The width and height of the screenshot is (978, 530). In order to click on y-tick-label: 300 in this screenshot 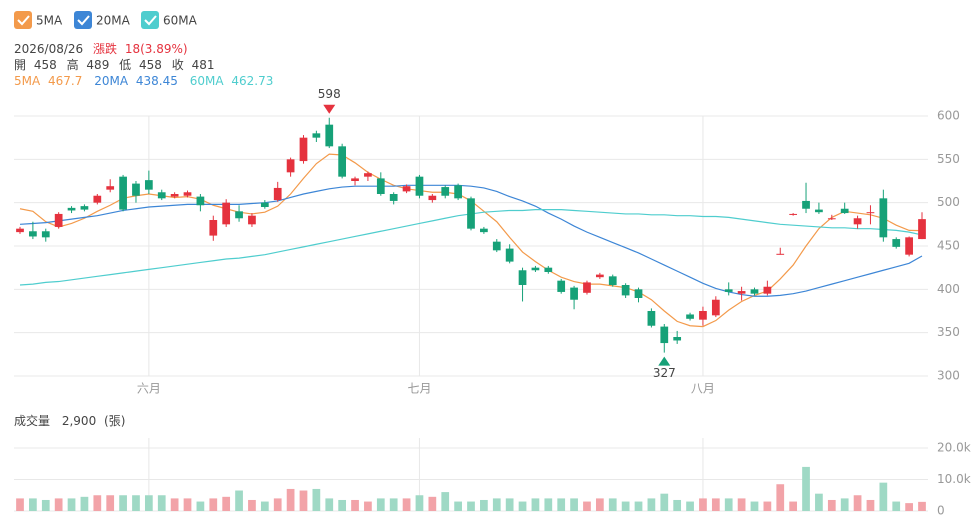, I will do `click(948, 376)`.